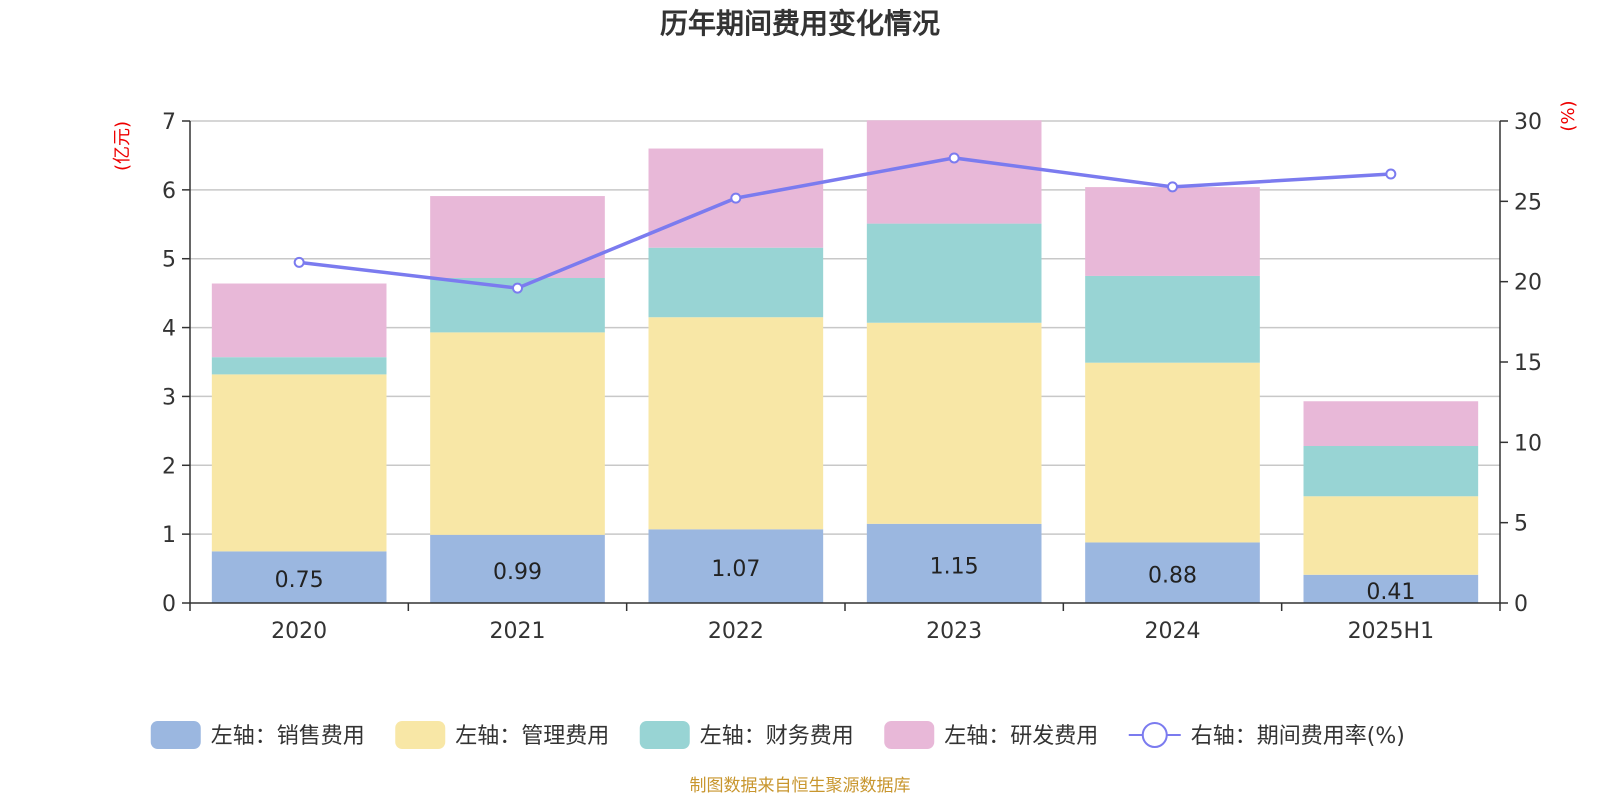 This screenshot has height=800, width=1600. What do you see at coordinates (736, 631) in the screenshot?
I see `x-axis-tick-label: 2022` at bounding box center [736, 631].